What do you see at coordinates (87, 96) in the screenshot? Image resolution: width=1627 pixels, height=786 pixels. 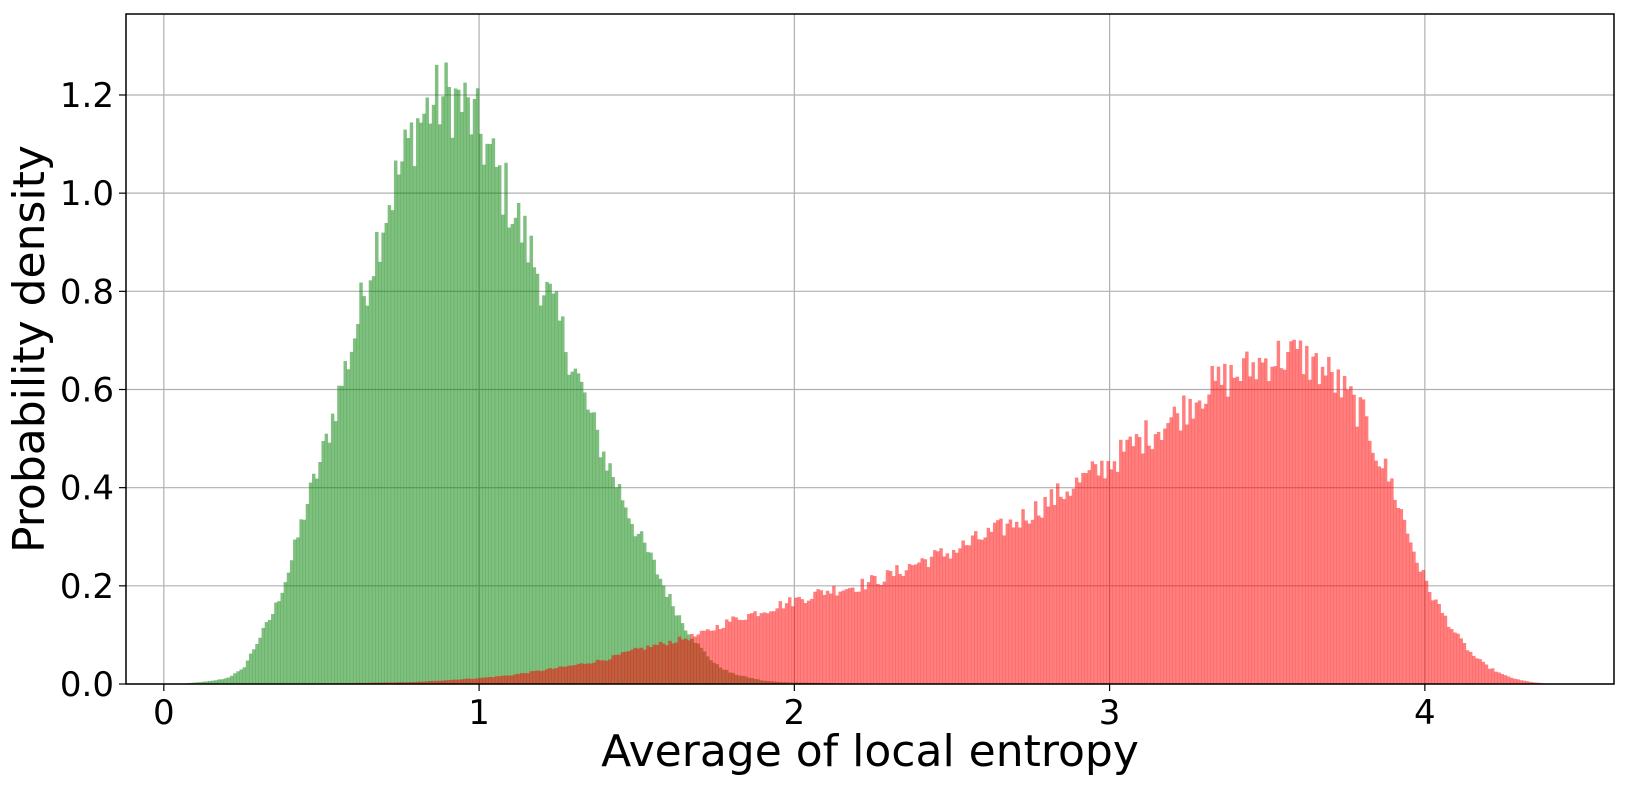 I see `y-tick-label: 1.2` at bounding box center [87, 96].